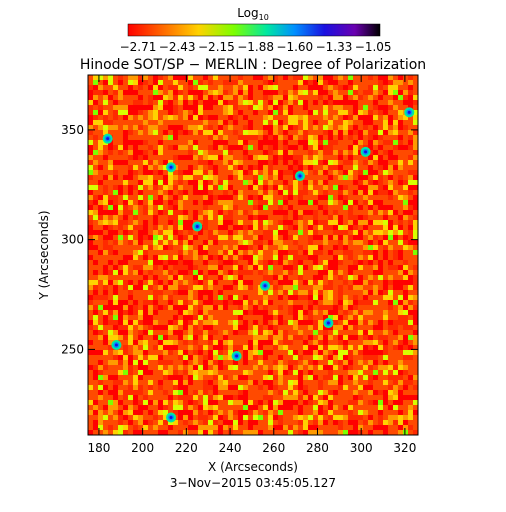 This screenshot has height=512, width=506. What do you see at coordinates (230, 448) in the screenshot?
I see `x-tick-label: 240` at bounding box center [230, 448].